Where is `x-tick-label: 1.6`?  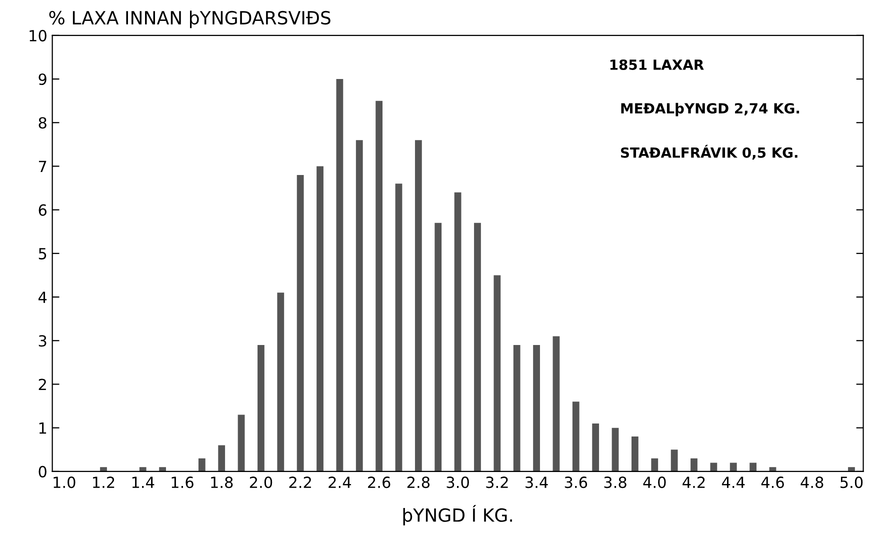
x-tick-label: 1.6 is located at coordinates (183, 482).